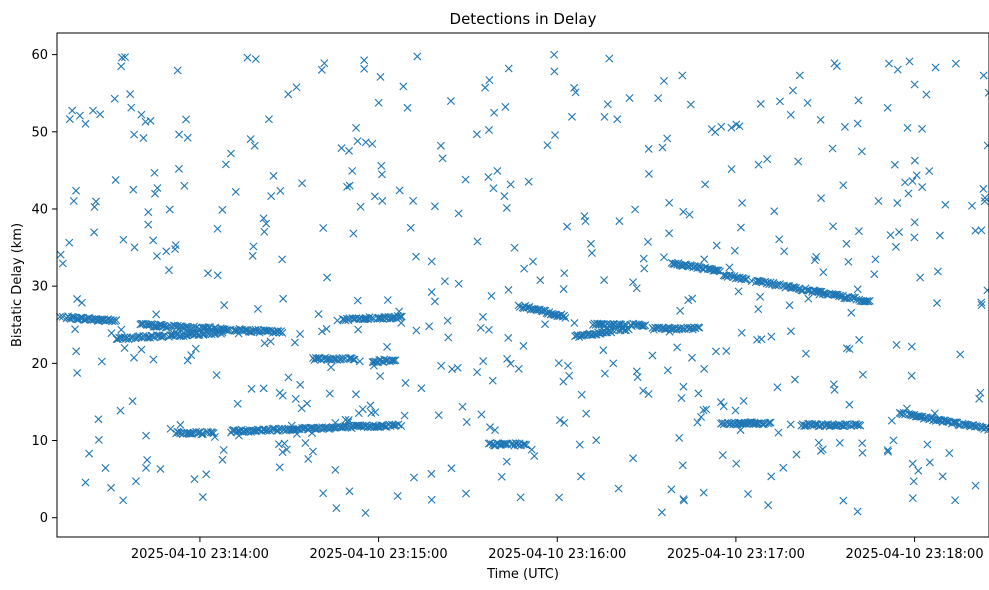 The image size is (989, 590). What do you see at coordinates (39, 287) in the screenshot?
I see `y-tick-label: 30` at bounding box center [39, 287].